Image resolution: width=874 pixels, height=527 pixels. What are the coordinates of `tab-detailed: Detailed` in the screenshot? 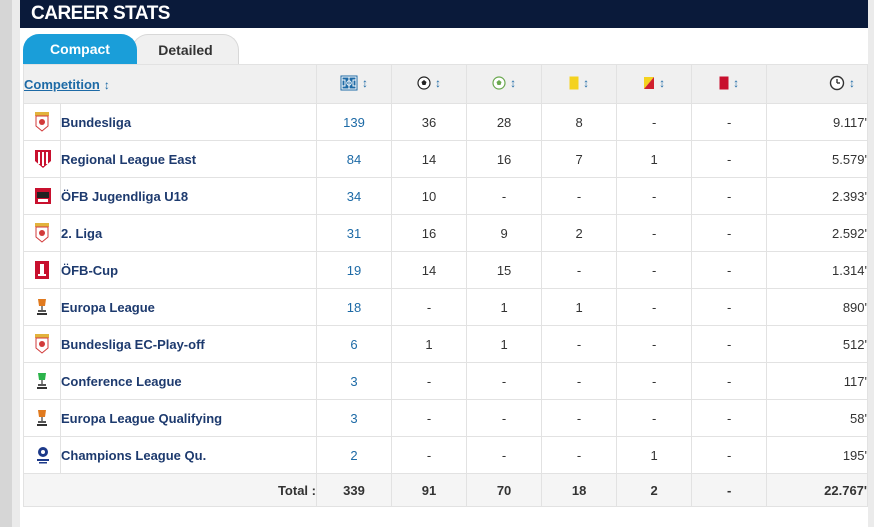 It's located at (185, 49).